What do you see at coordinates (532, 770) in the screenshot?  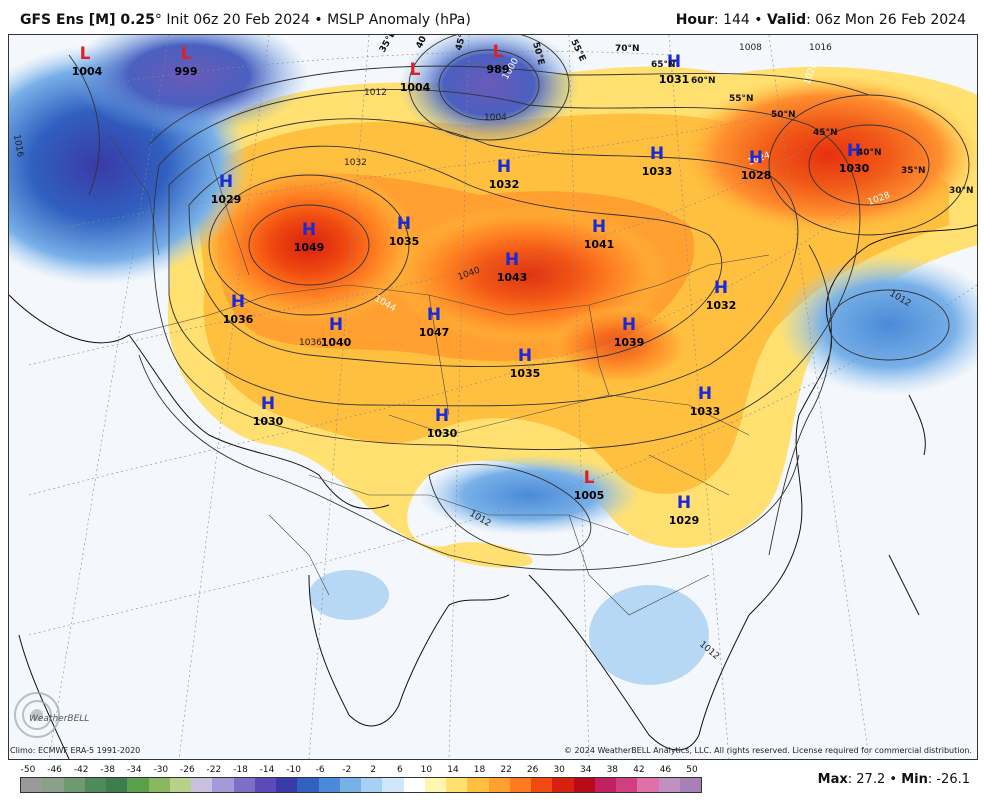 I see `colorbar-tick: 26` at bounding box center [532, 770].